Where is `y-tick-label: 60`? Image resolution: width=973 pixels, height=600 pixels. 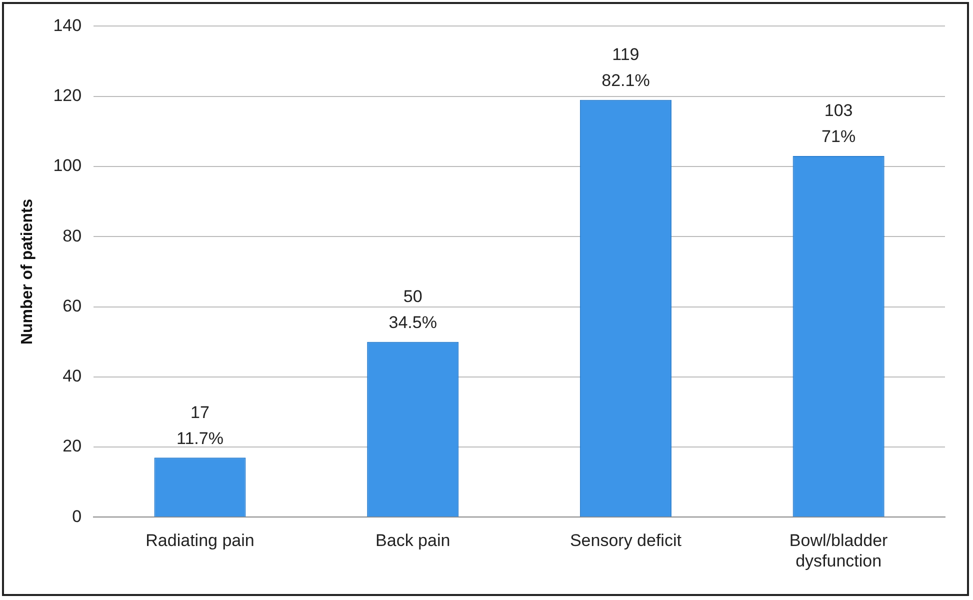
y-tick-label: 60 is located at coordinates (72, 306).